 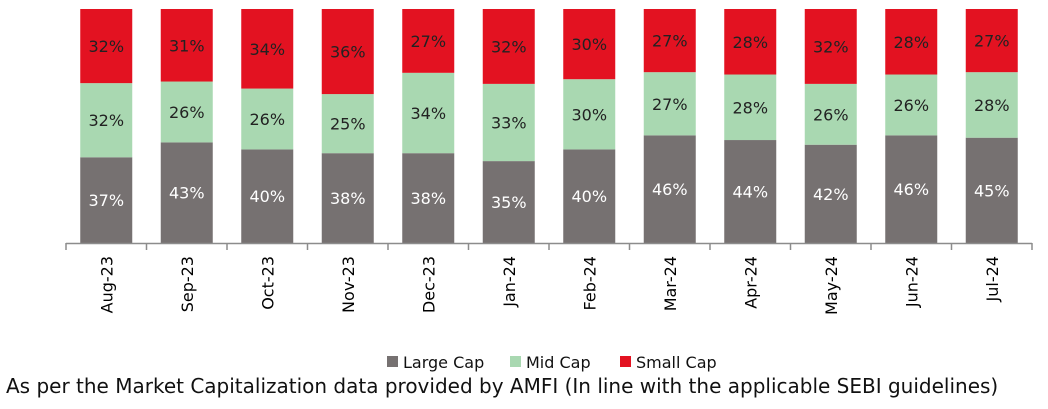 I want to click on legend-swatch-large-cap, so click(x=392, y=361).